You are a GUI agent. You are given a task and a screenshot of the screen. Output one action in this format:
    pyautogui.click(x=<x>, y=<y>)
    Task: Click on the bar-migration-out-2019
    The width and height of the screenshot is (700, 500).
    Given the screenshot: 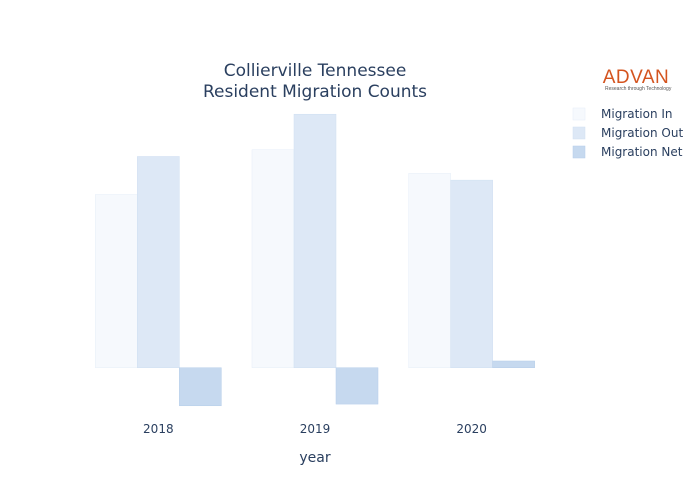 What is the action you would take?
    pyautogui.click(x=315, y=240)
    